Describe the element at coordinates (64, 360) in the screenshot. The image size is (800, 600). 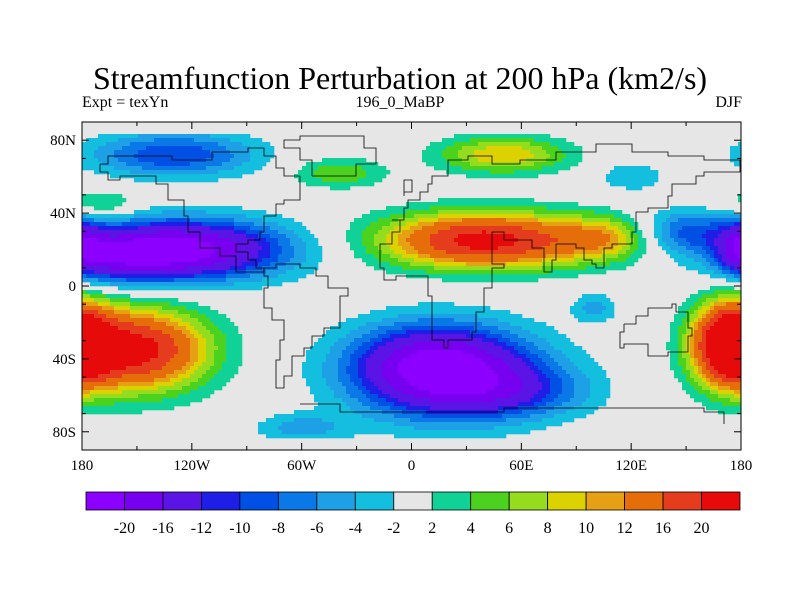
I see `lat-tick-label: 40S` at that location.